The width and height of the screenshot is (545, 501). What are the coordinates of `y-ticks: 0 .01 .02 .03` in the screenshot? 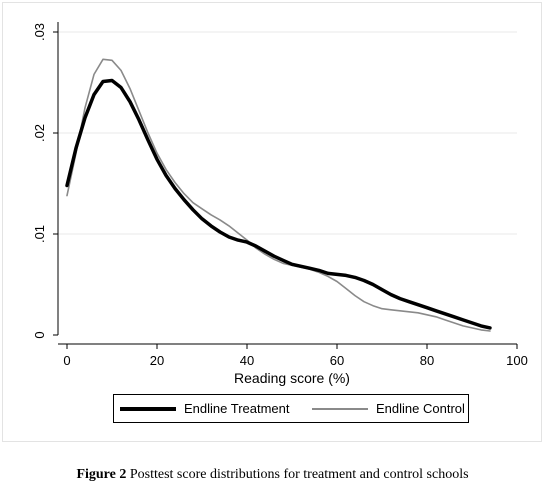 It's located at (45, 181).